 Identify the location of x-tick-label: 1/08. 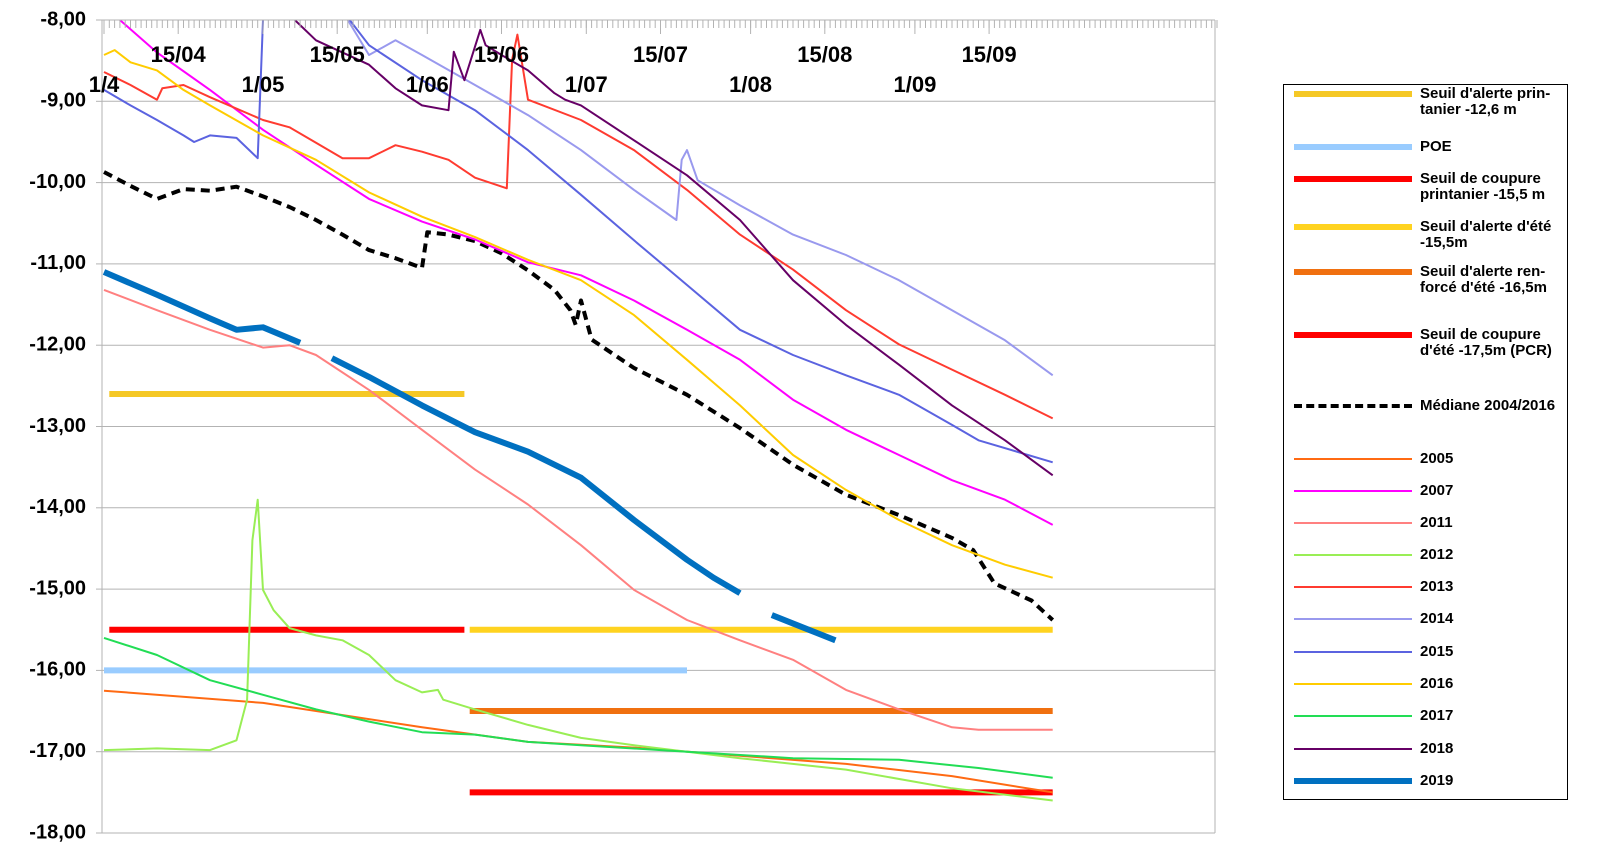
(750, 84).